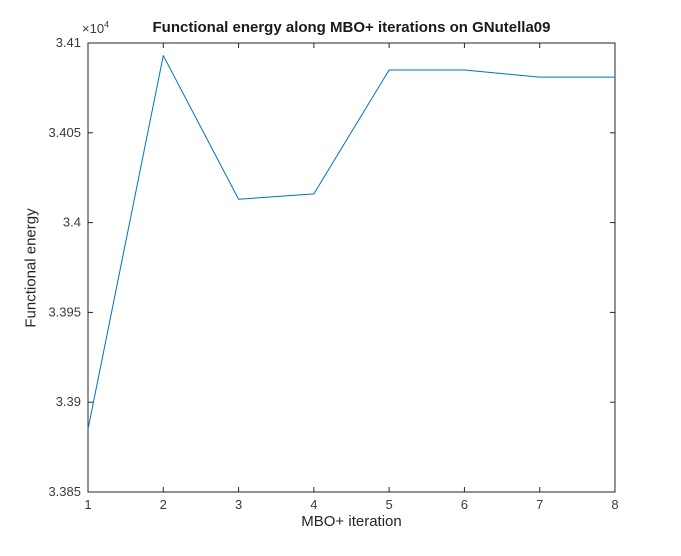 The width and height of the screenshot is (681, 556). Describe the element at coordinates (539, 504) in the screenshot. I see `x-tick-label: 7` at that location.